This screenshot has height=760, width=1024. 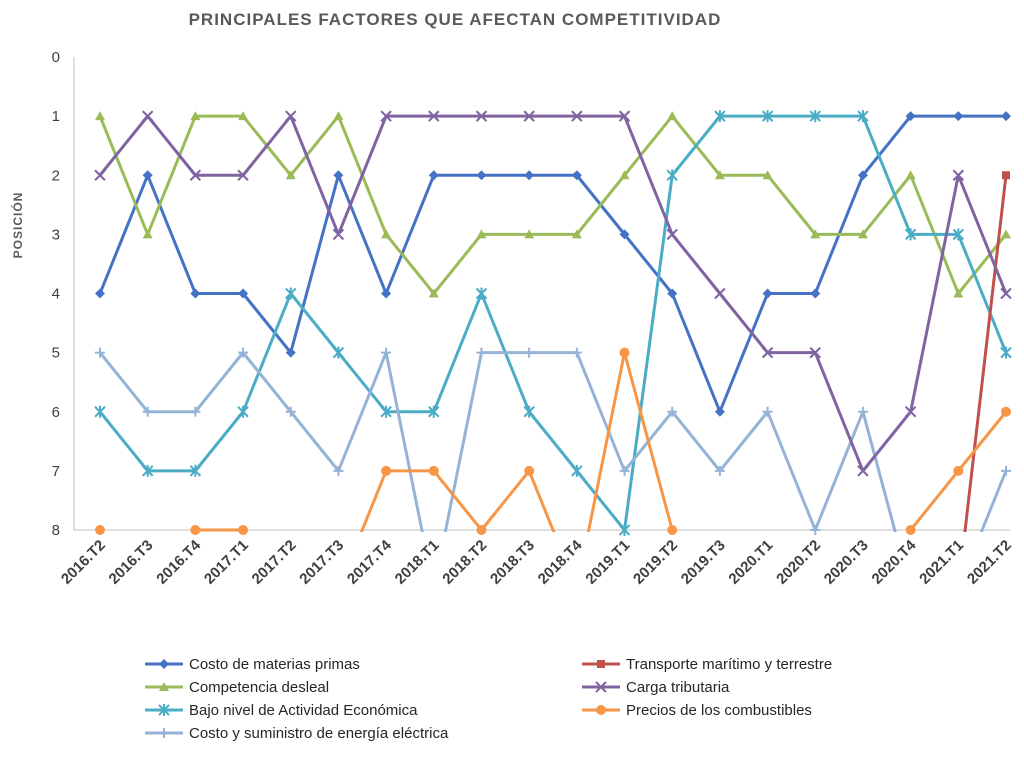 I want to click on x-tick-label: 2021.T1, so click(x=941, y=562).